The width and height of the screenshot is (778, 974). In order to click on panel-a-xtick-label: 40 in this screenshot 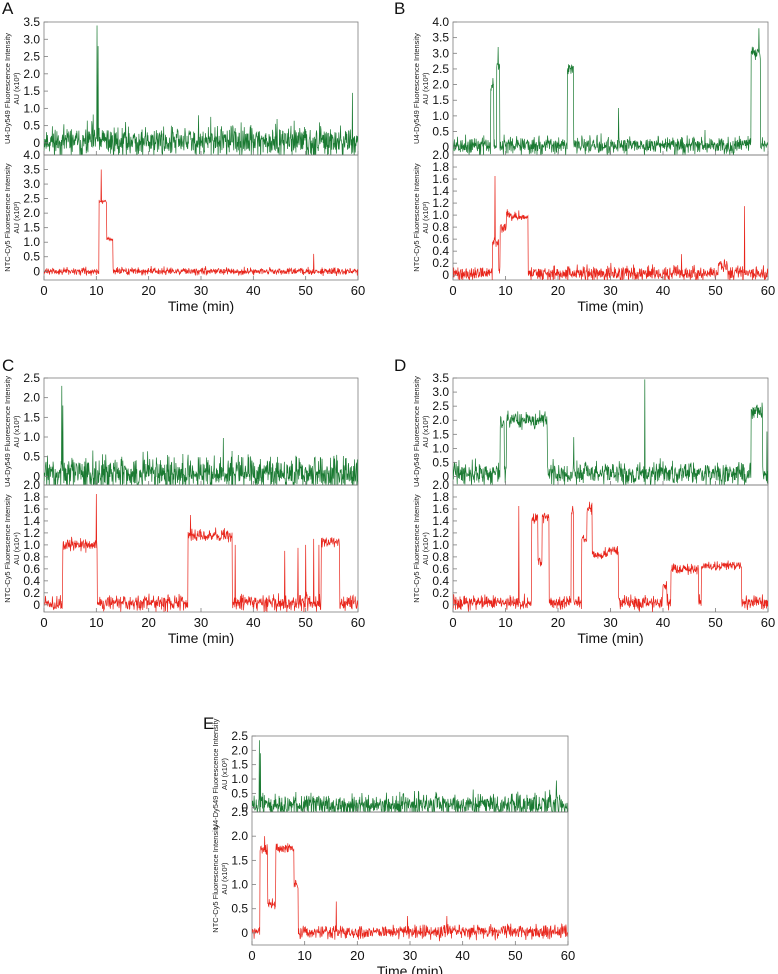, I will do `click(253, 290)`.